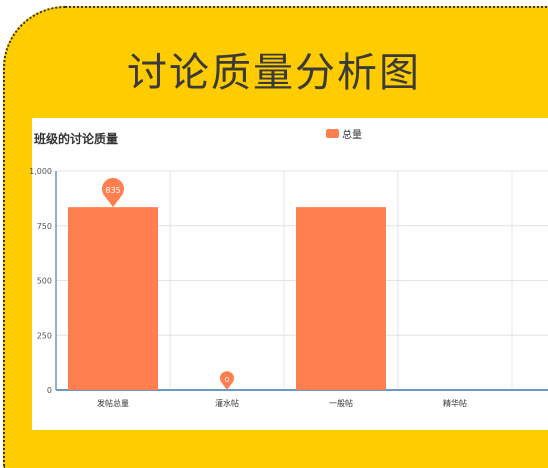 This screenshot has width=548, height=468. What do you see at coordinates (332, 133) in the screenshot?
I see `legend-swatch` at bounding box center [332, 133].